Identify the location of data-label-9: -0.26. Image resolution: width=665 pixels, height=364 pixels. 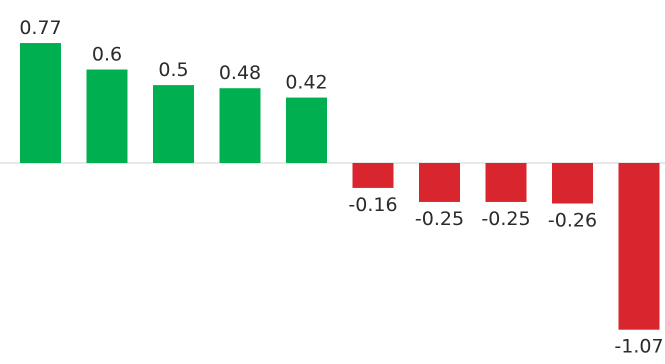
(572, 221).